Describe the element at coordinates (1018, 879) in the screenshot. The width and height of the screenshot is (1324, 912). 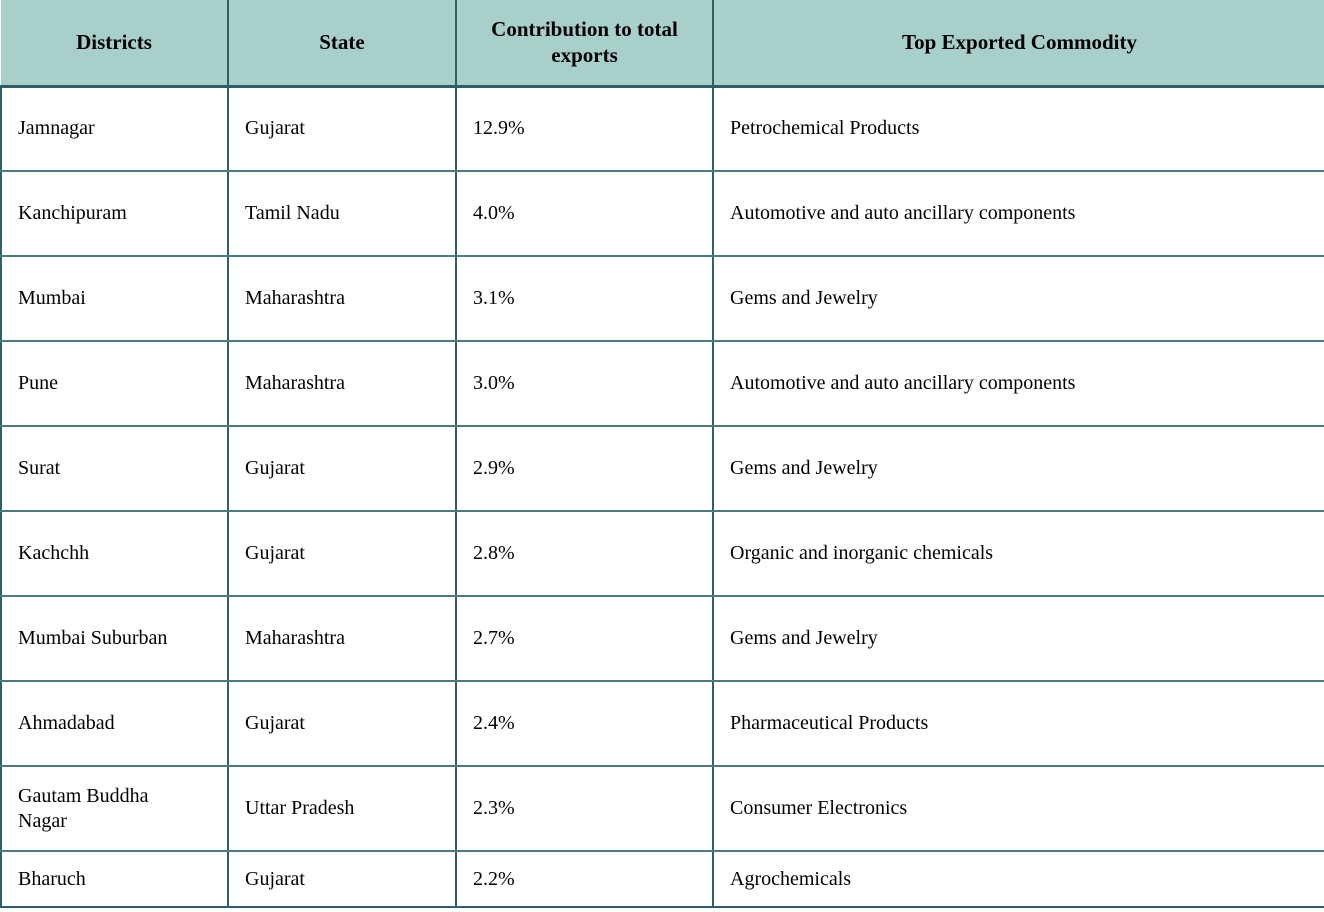
I see `cell-commodity: Agrochemicals` at that location.